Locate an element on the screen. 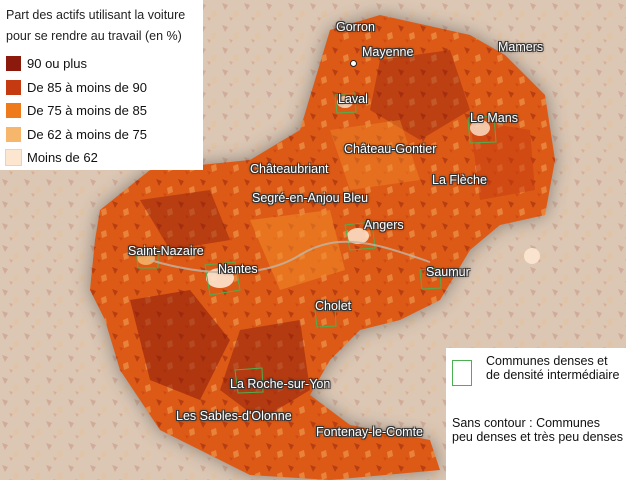 The width and height of the screenshot is (626, 480). legend-item: De 85 à moins de 90 is located at coordinates (76, 87).